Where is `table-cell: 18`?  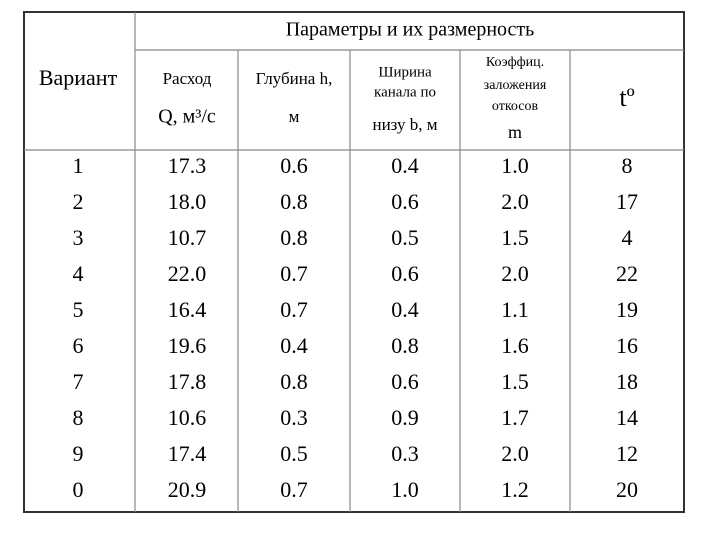
table-cell: 18 is located at coordinates (627, 381).